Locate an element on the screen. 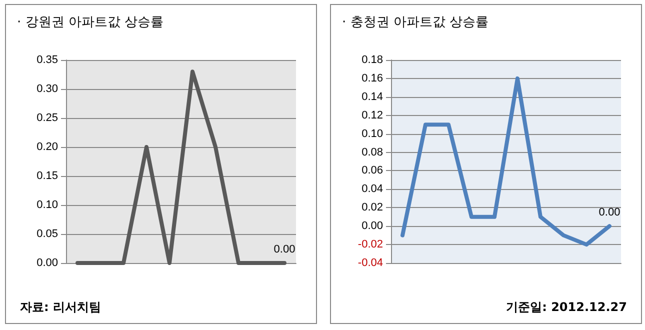  chart-title: · 강원권 아파트값 상승률 is located at coordinates (90, 22).